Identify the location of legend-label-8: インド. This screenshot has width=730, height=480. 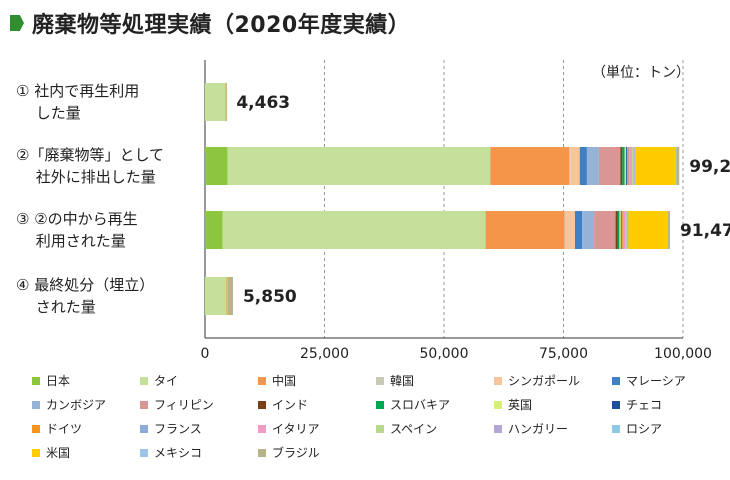
(290, 405).